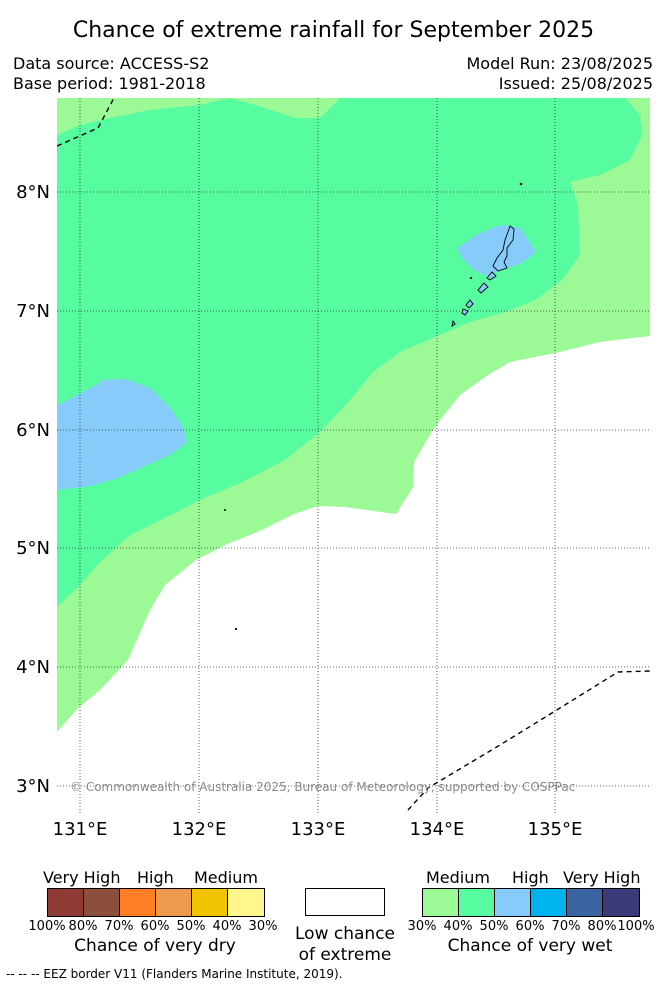 The image size is (667, 988). What do you see at coordinates (80, 829) in the screenshot?
I see `lon-label: 131°E` at bounding box center [80, 829].